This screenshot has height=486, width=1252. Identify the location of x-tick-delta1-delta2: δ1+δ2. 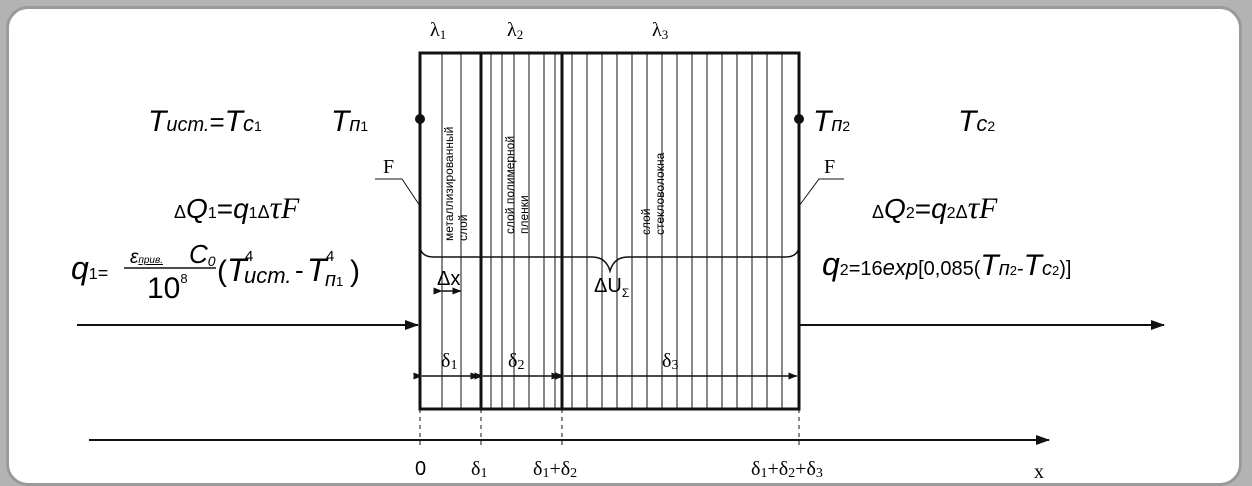
(555, 469).